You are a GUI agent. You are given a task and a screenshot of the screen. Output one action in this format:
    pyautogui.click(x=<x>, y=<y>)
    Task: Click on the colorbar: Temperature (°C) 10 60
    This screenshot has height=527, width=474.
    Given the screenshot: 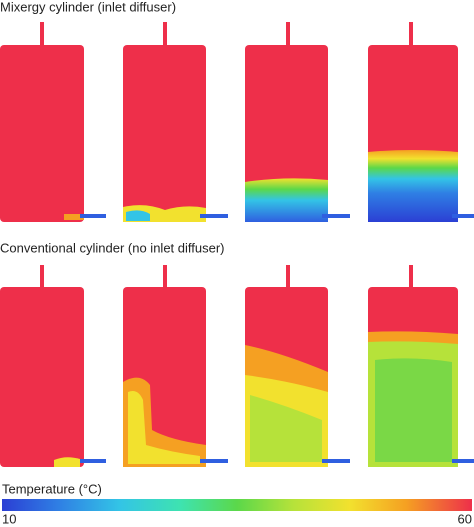 What is the action you would take?
    pyautogui.click(x=237, y=503)
    